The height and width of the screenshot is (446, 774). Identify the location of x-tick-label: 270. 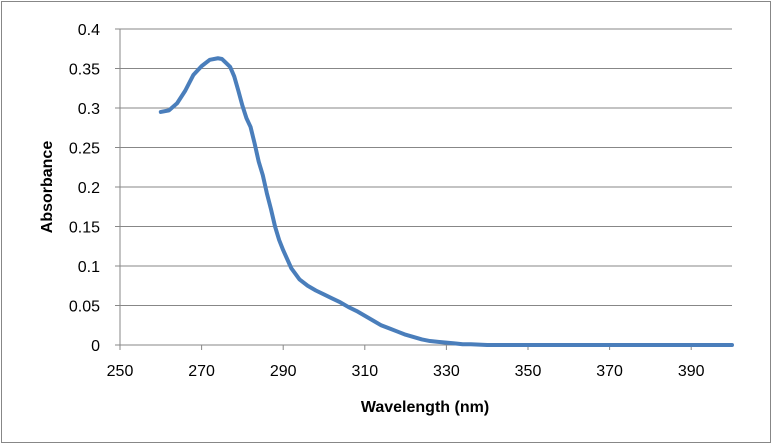
(201, 371).